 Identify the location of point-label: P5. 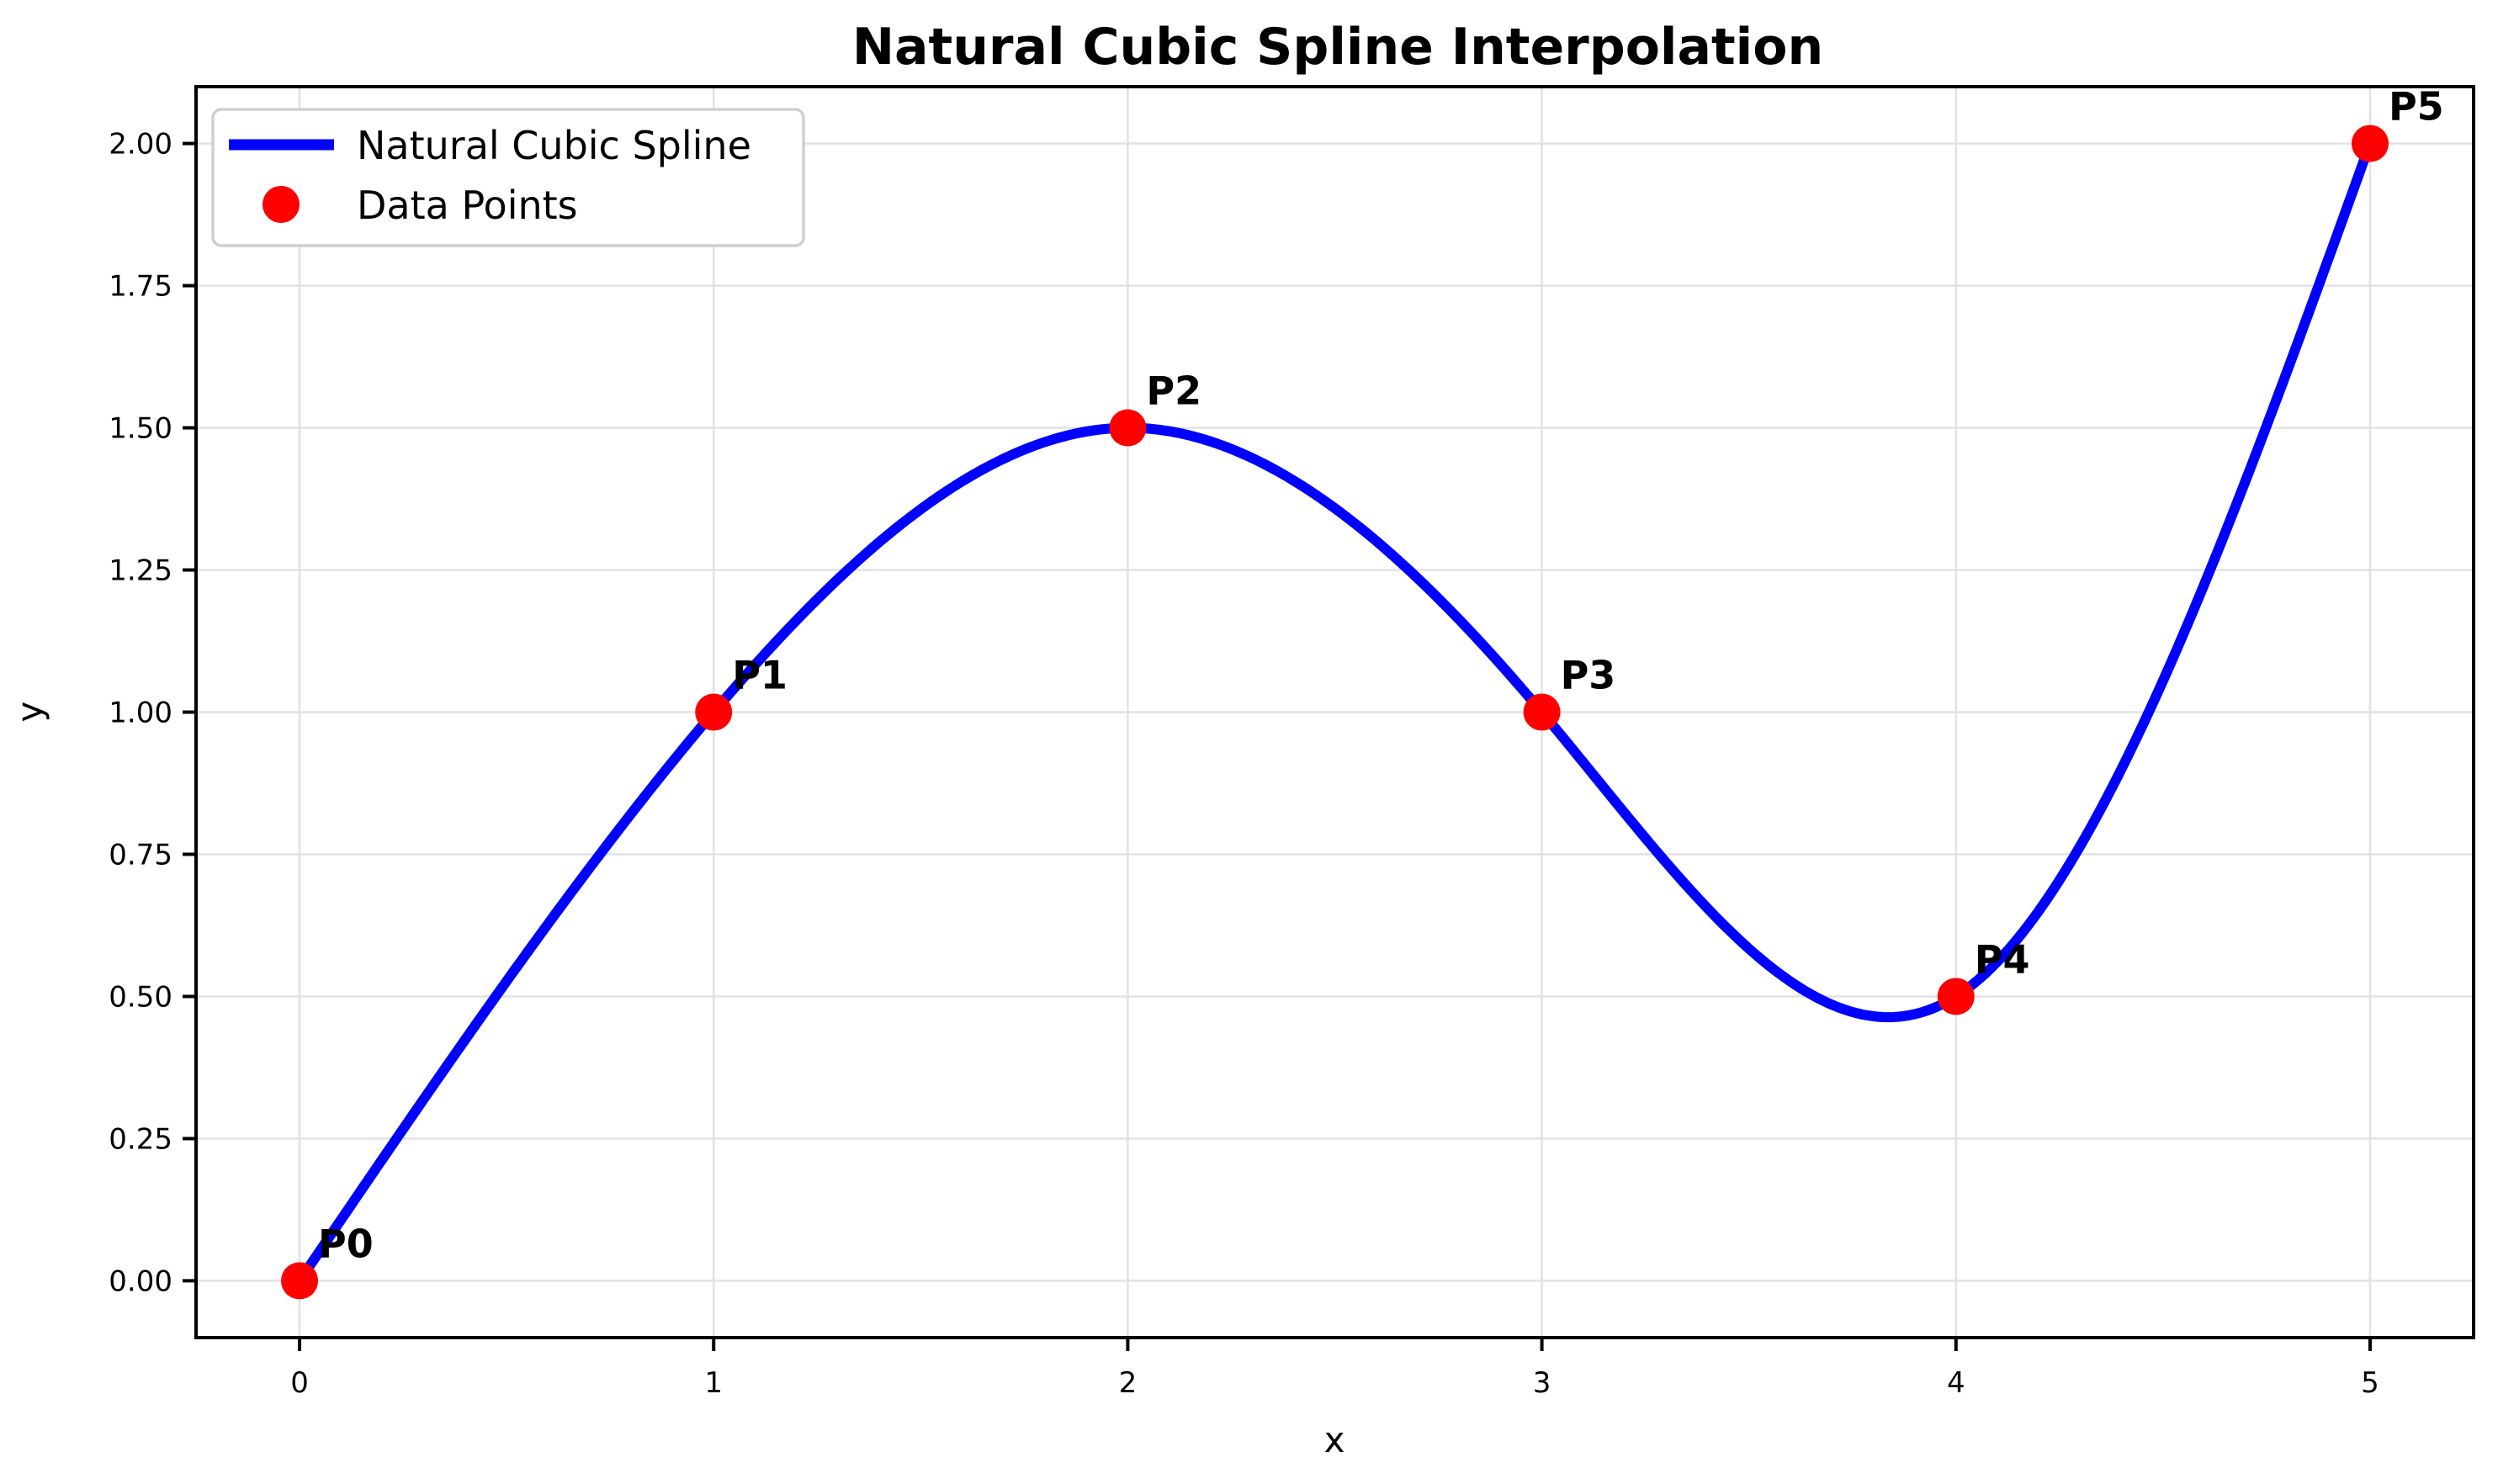
(2416, 107).